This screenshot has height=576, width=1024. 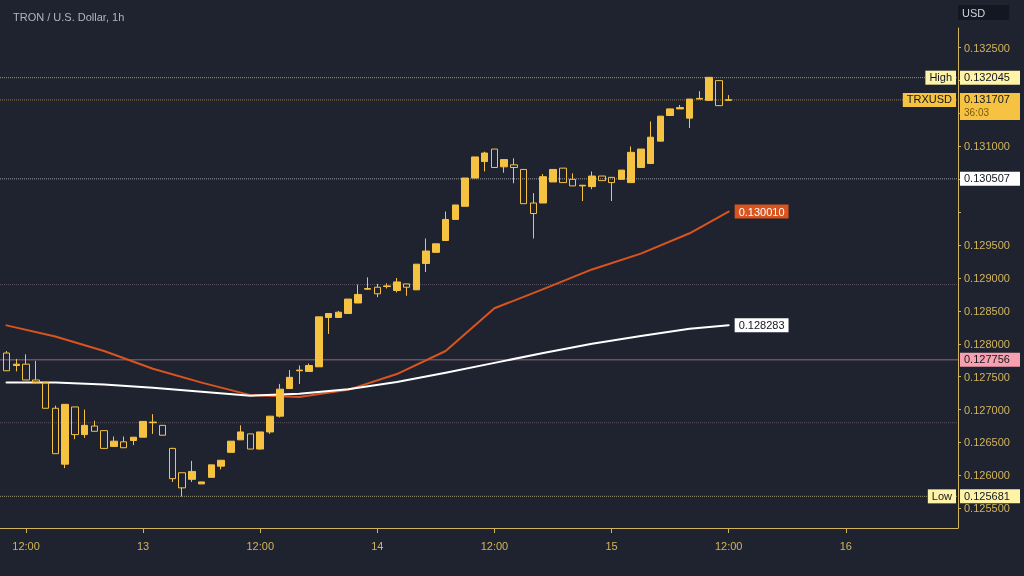 What do you see at coordinates (987, 359) in the screenshot?
I see `ref-line-label: 0.127756` at bounding box center [987, 359].